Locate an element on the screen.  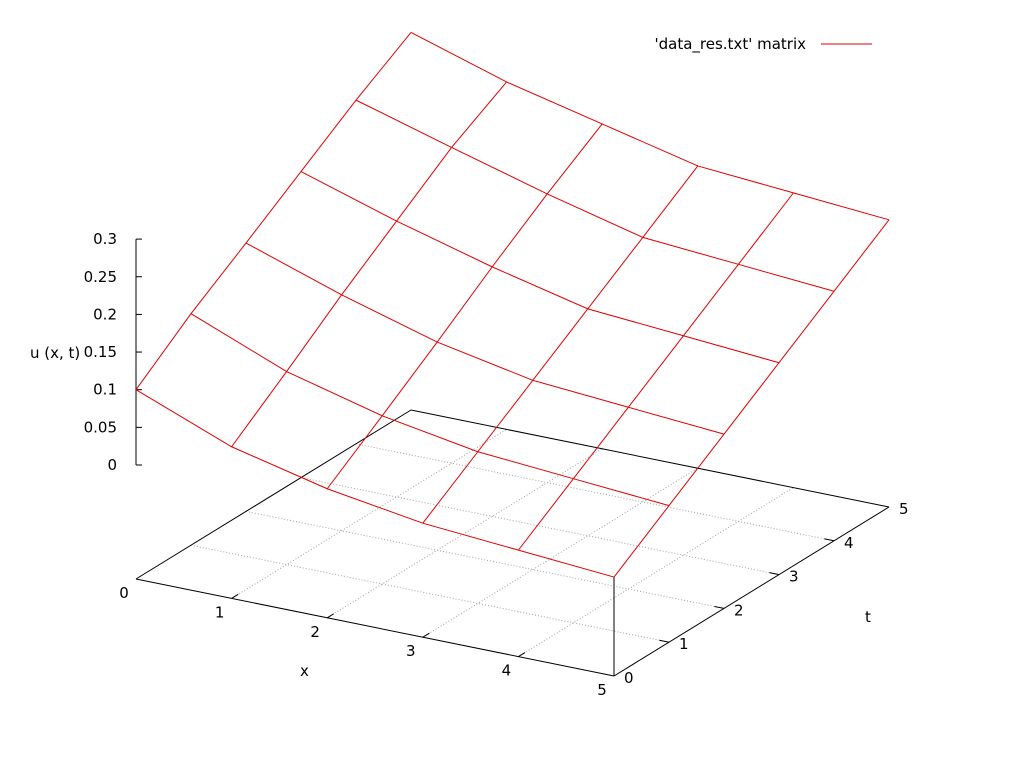
t-tick-label: 3 is located at coordinates (794, 577).